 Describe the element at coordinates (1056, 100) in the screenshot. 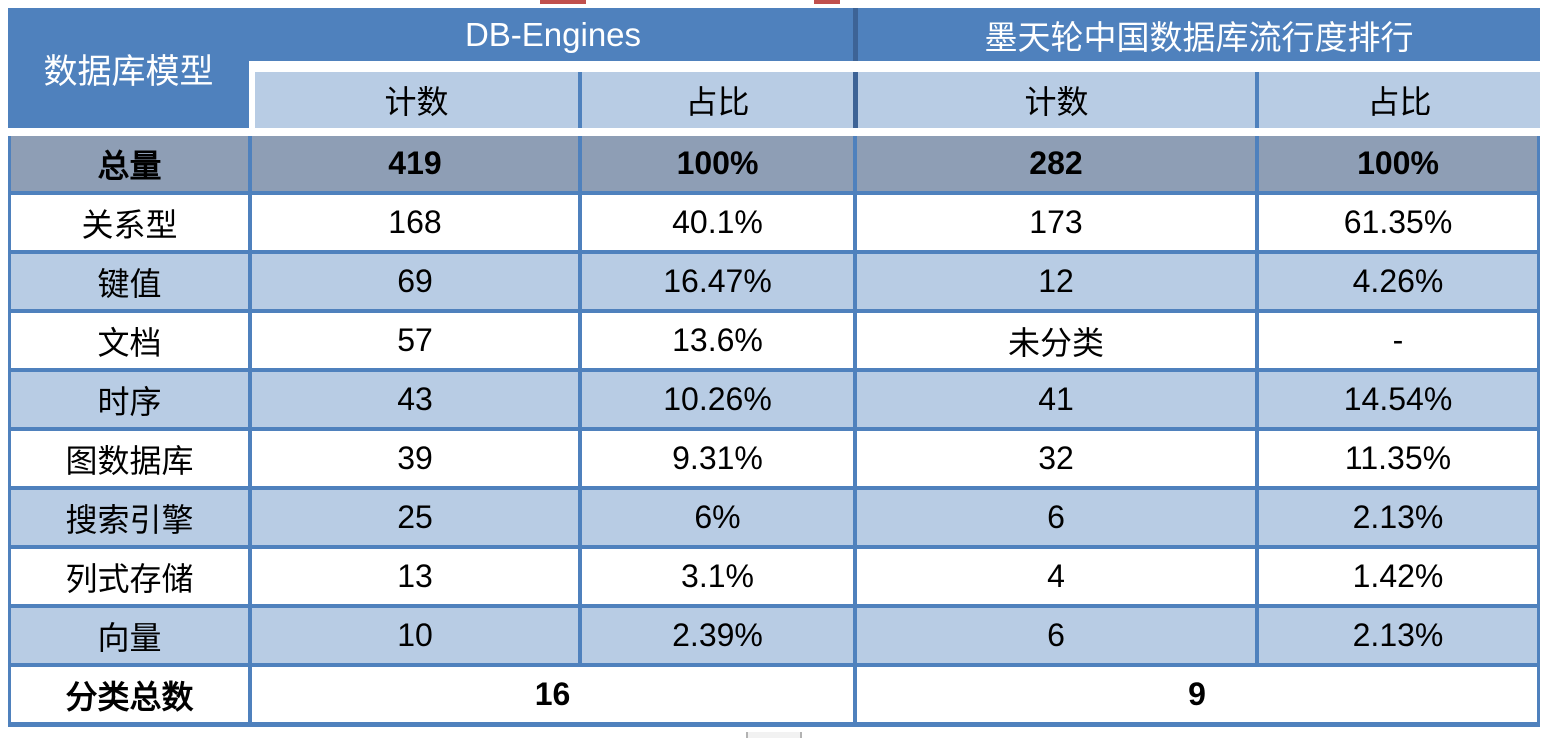

I see `subheader-count-motianlun: 计数` at that location.